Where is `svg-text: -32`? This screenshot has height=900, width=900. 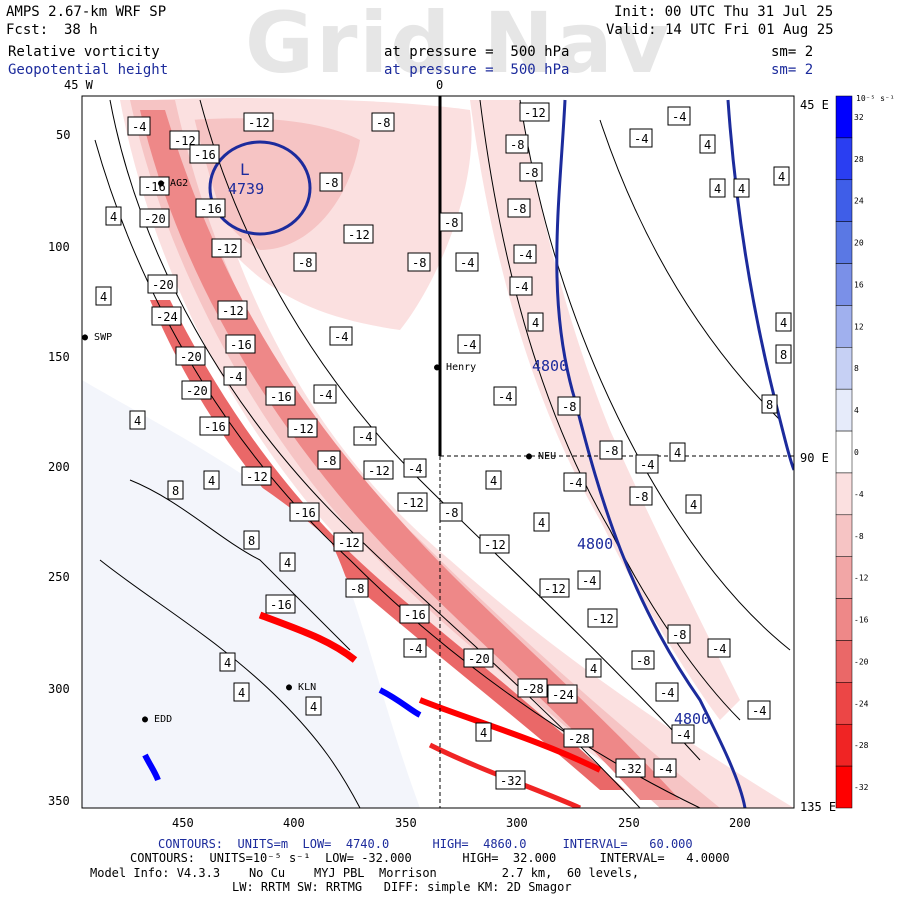 svg-text: -32 is located at coordinates (631, 769).